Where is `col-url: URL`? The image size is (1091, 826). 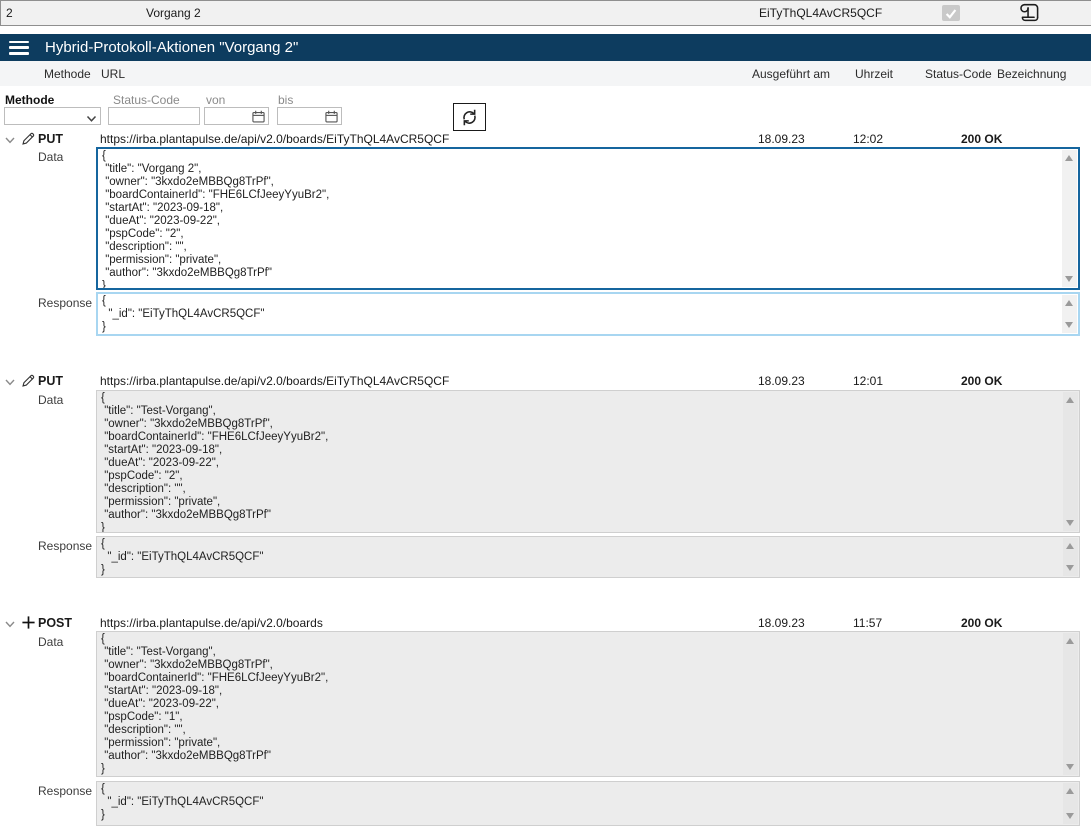
col-url: URL is located at coordinates (113, 74).